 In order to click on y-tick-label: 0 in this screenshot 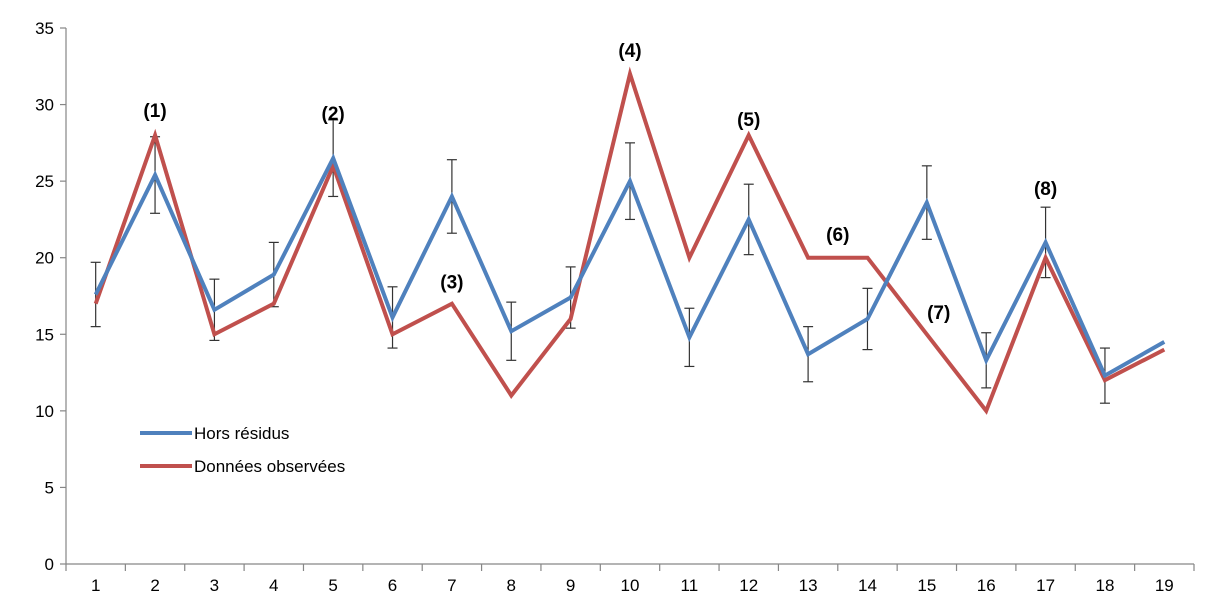, I will do `click(49, 564)`.